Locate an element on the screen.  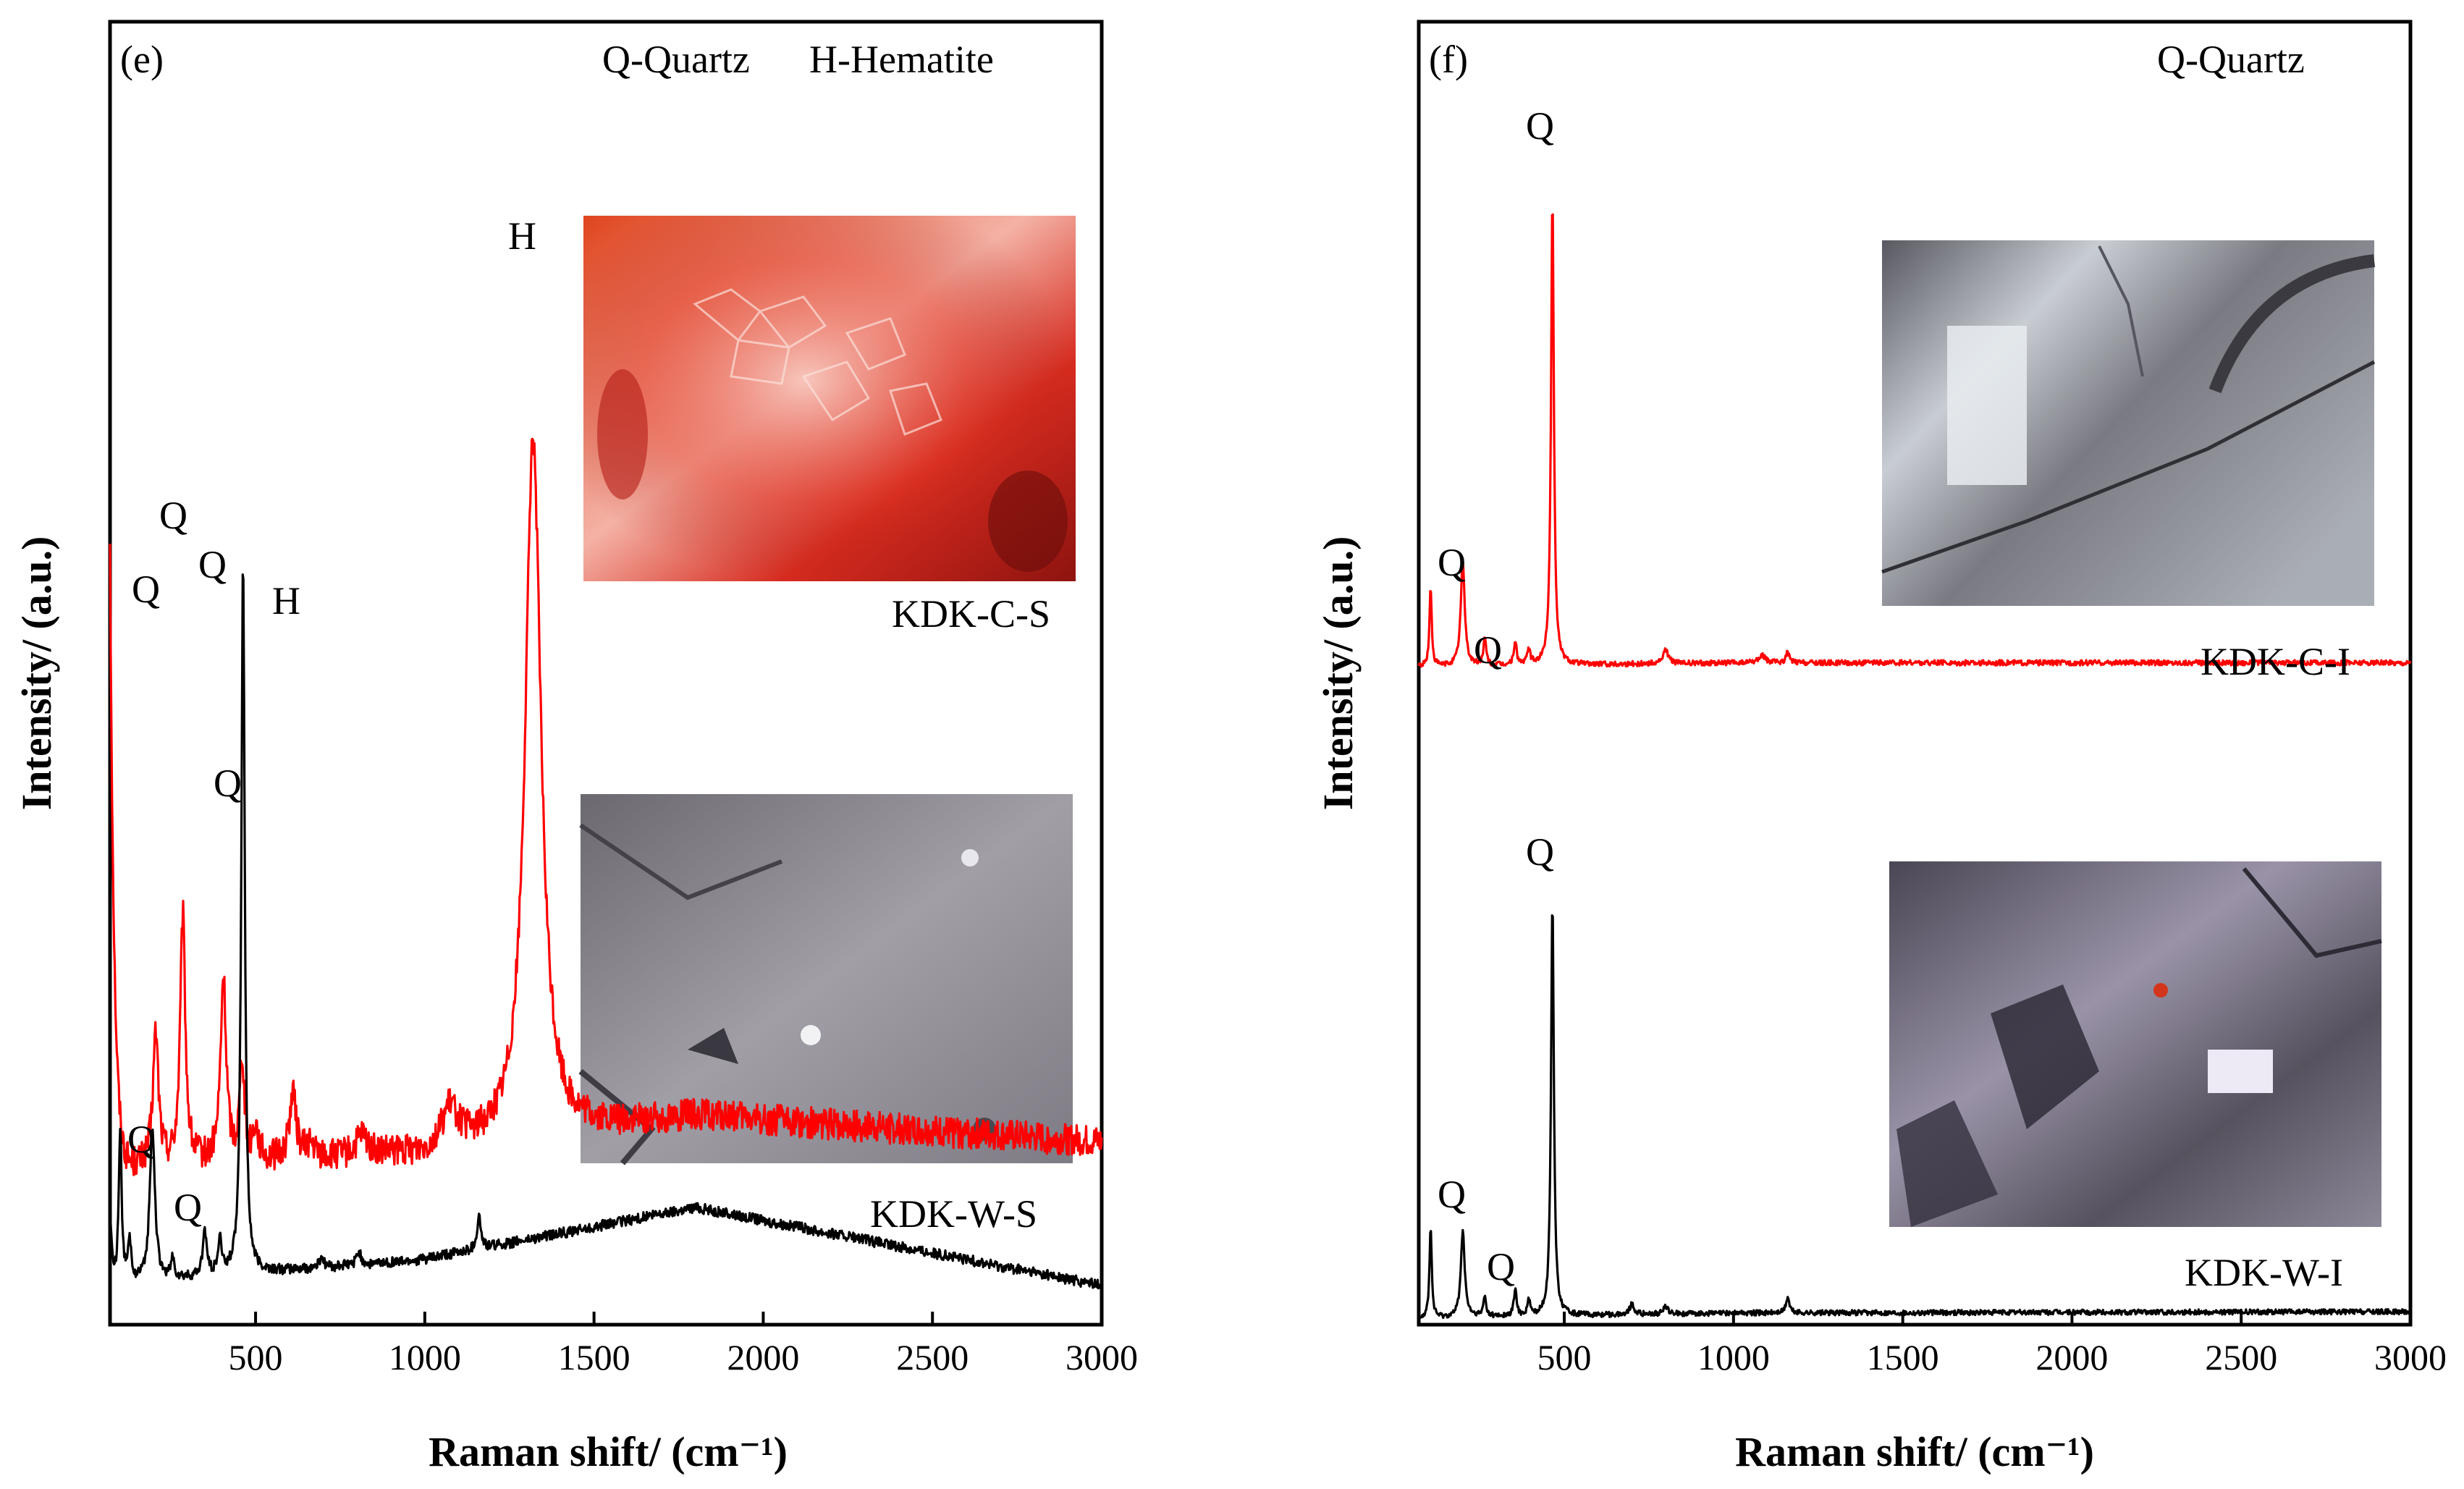
series-label-kdk-c-i: KDK-C-I is located at coordinates (2275, 661).